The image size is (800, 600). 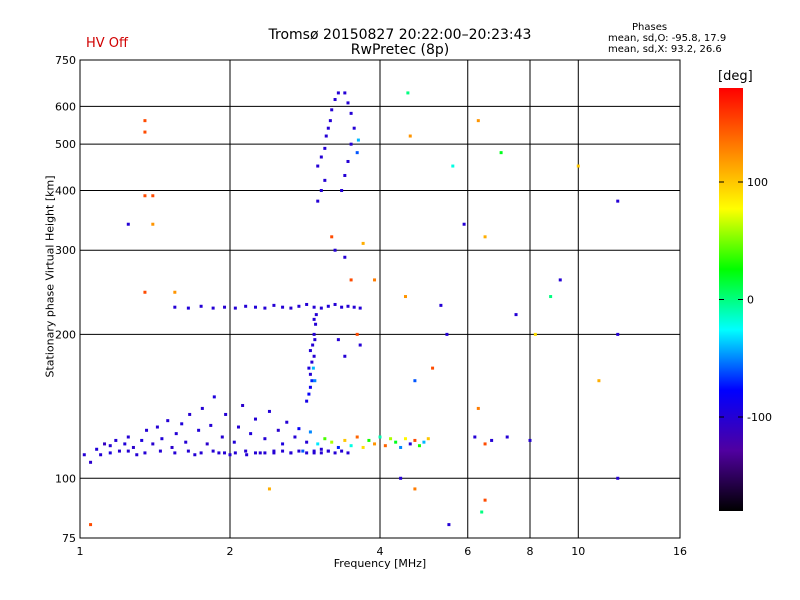 What do you see at coordinates (757, 182) in the screenshot?
I see `colorbar-tick-label: 100` at bounding box center [757, 182].